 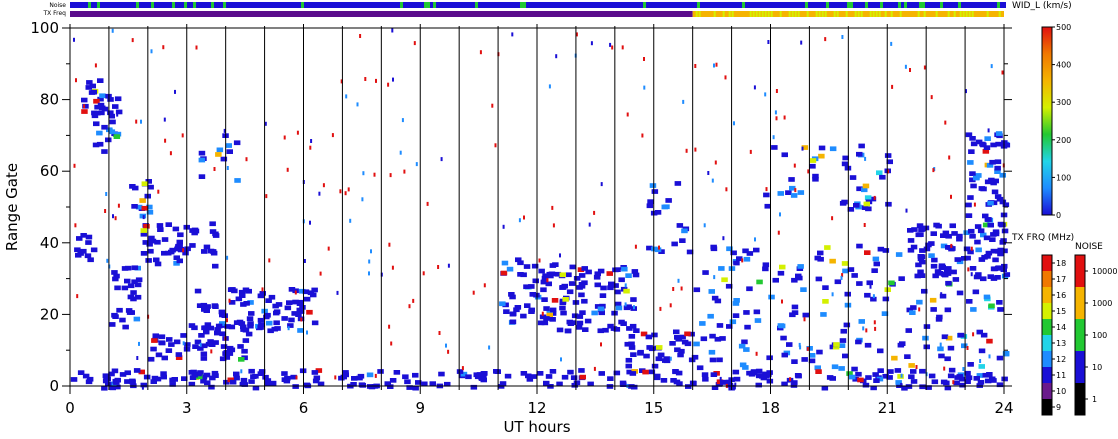 What do you see at coordinates (1061, 295) in the screenshot?
I see `colorbar-tick-label: 16` at bounding box center [1061, 295].